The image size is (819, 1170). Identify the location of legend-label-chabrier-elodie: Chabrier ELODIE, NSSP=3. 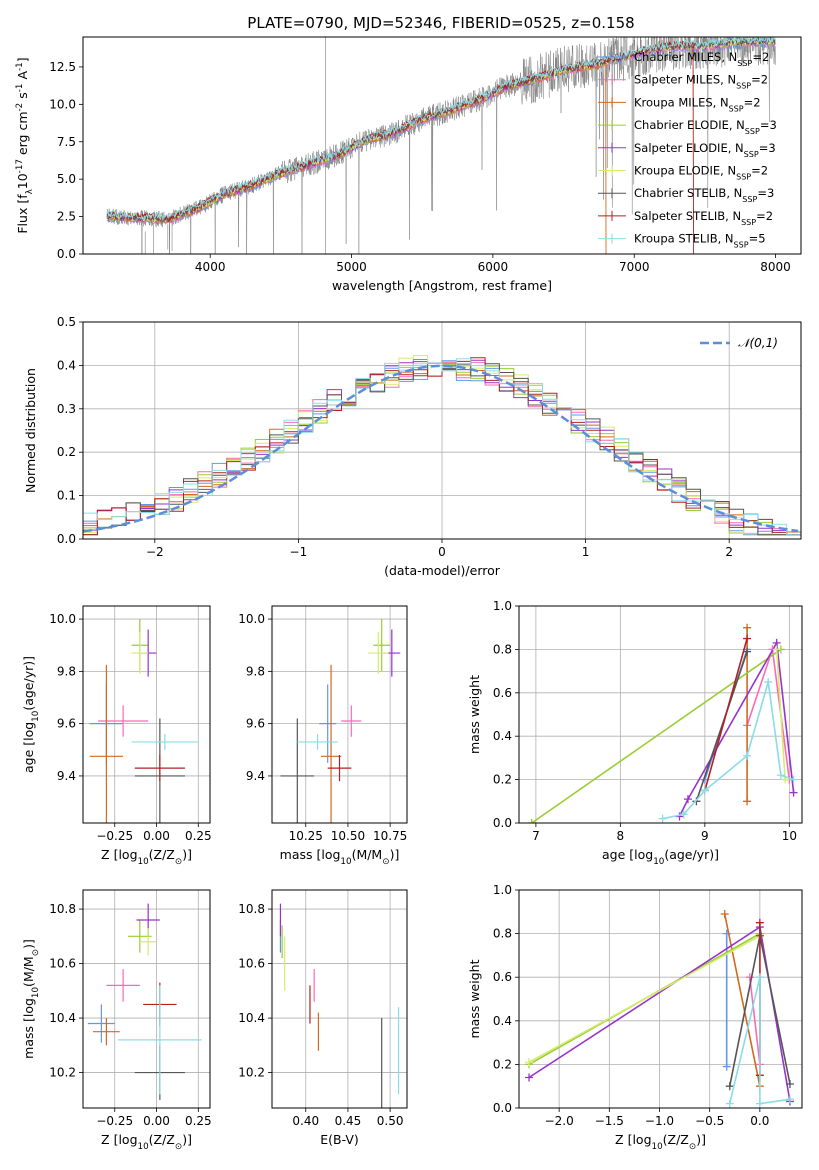
(705, 127).